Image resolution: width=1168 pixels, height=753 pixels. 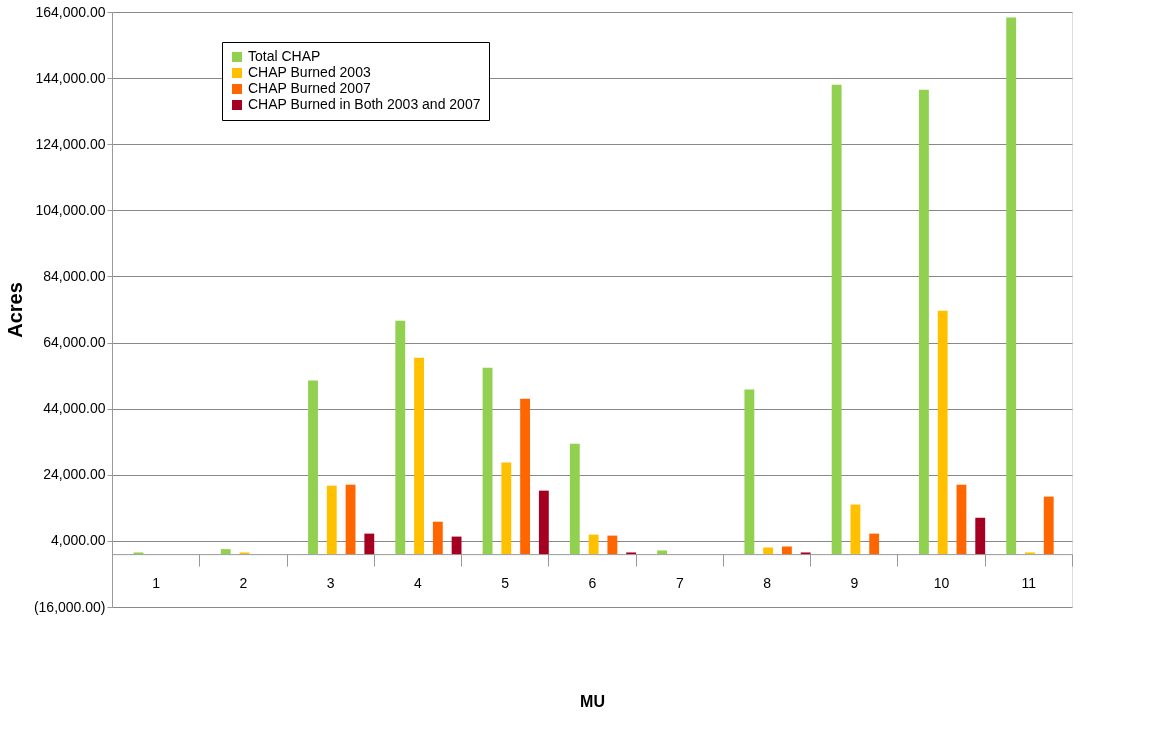 I want to click on y-tick-label: 24,000.00, so click(x=74, y=474).